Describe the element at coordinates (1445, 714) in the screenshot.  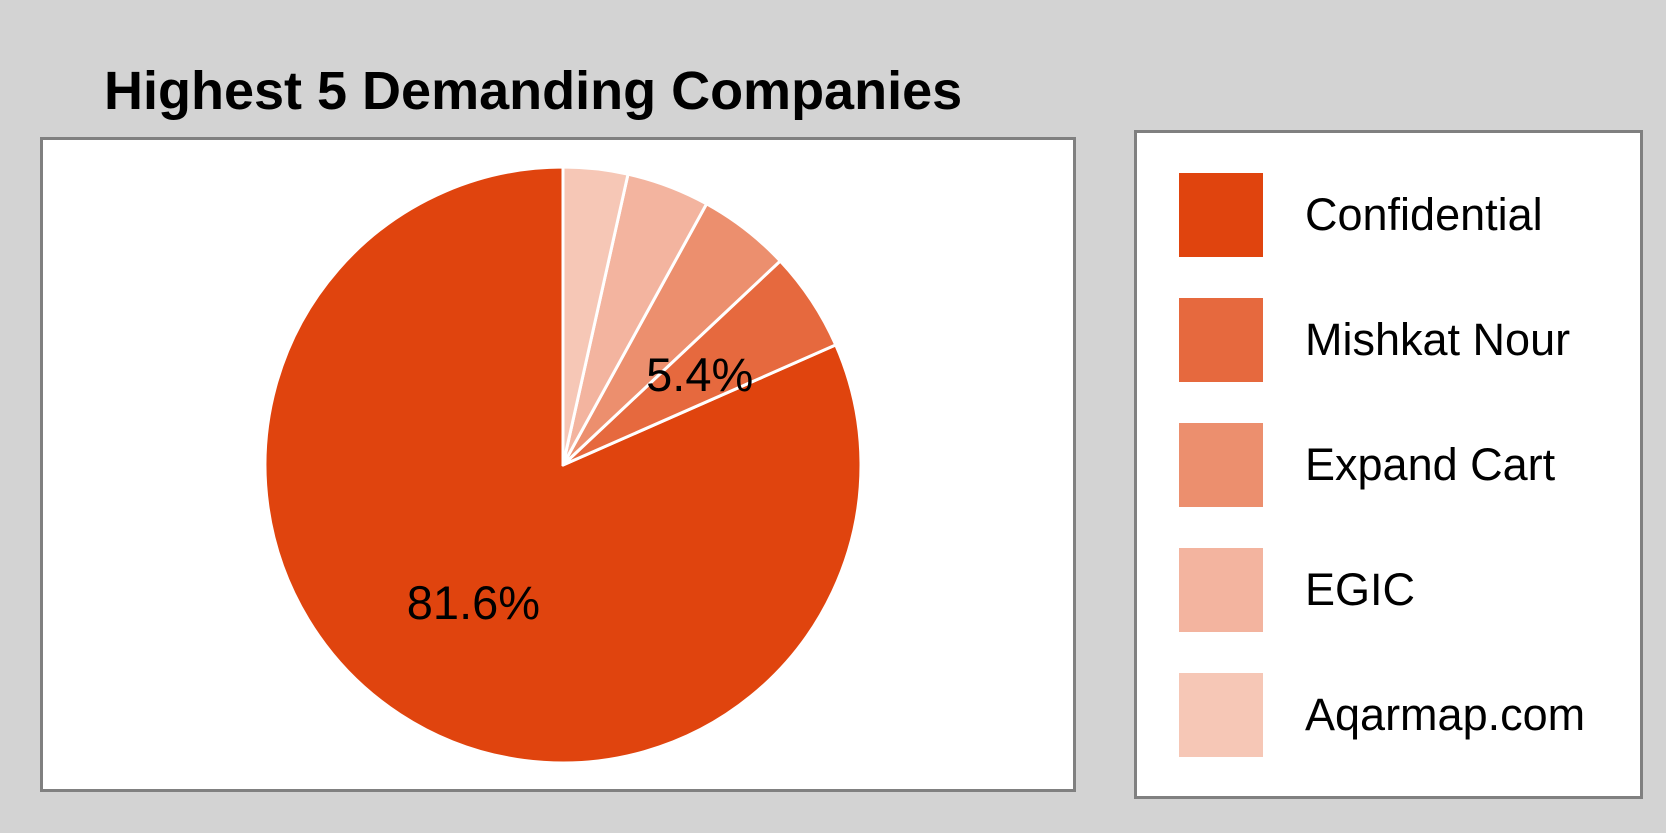
I see `legend-label: Aqarmap.com` at that location.